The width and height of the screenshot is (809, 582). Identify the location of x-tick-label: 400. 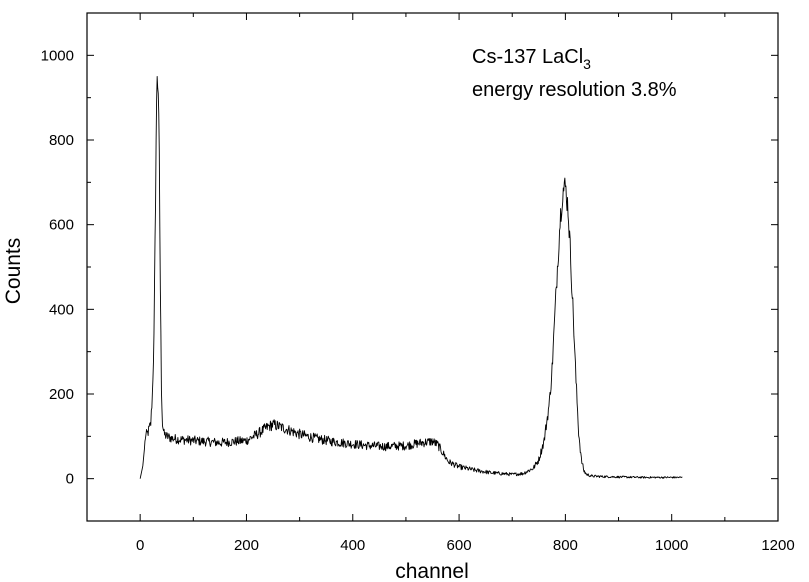
(352, 545).